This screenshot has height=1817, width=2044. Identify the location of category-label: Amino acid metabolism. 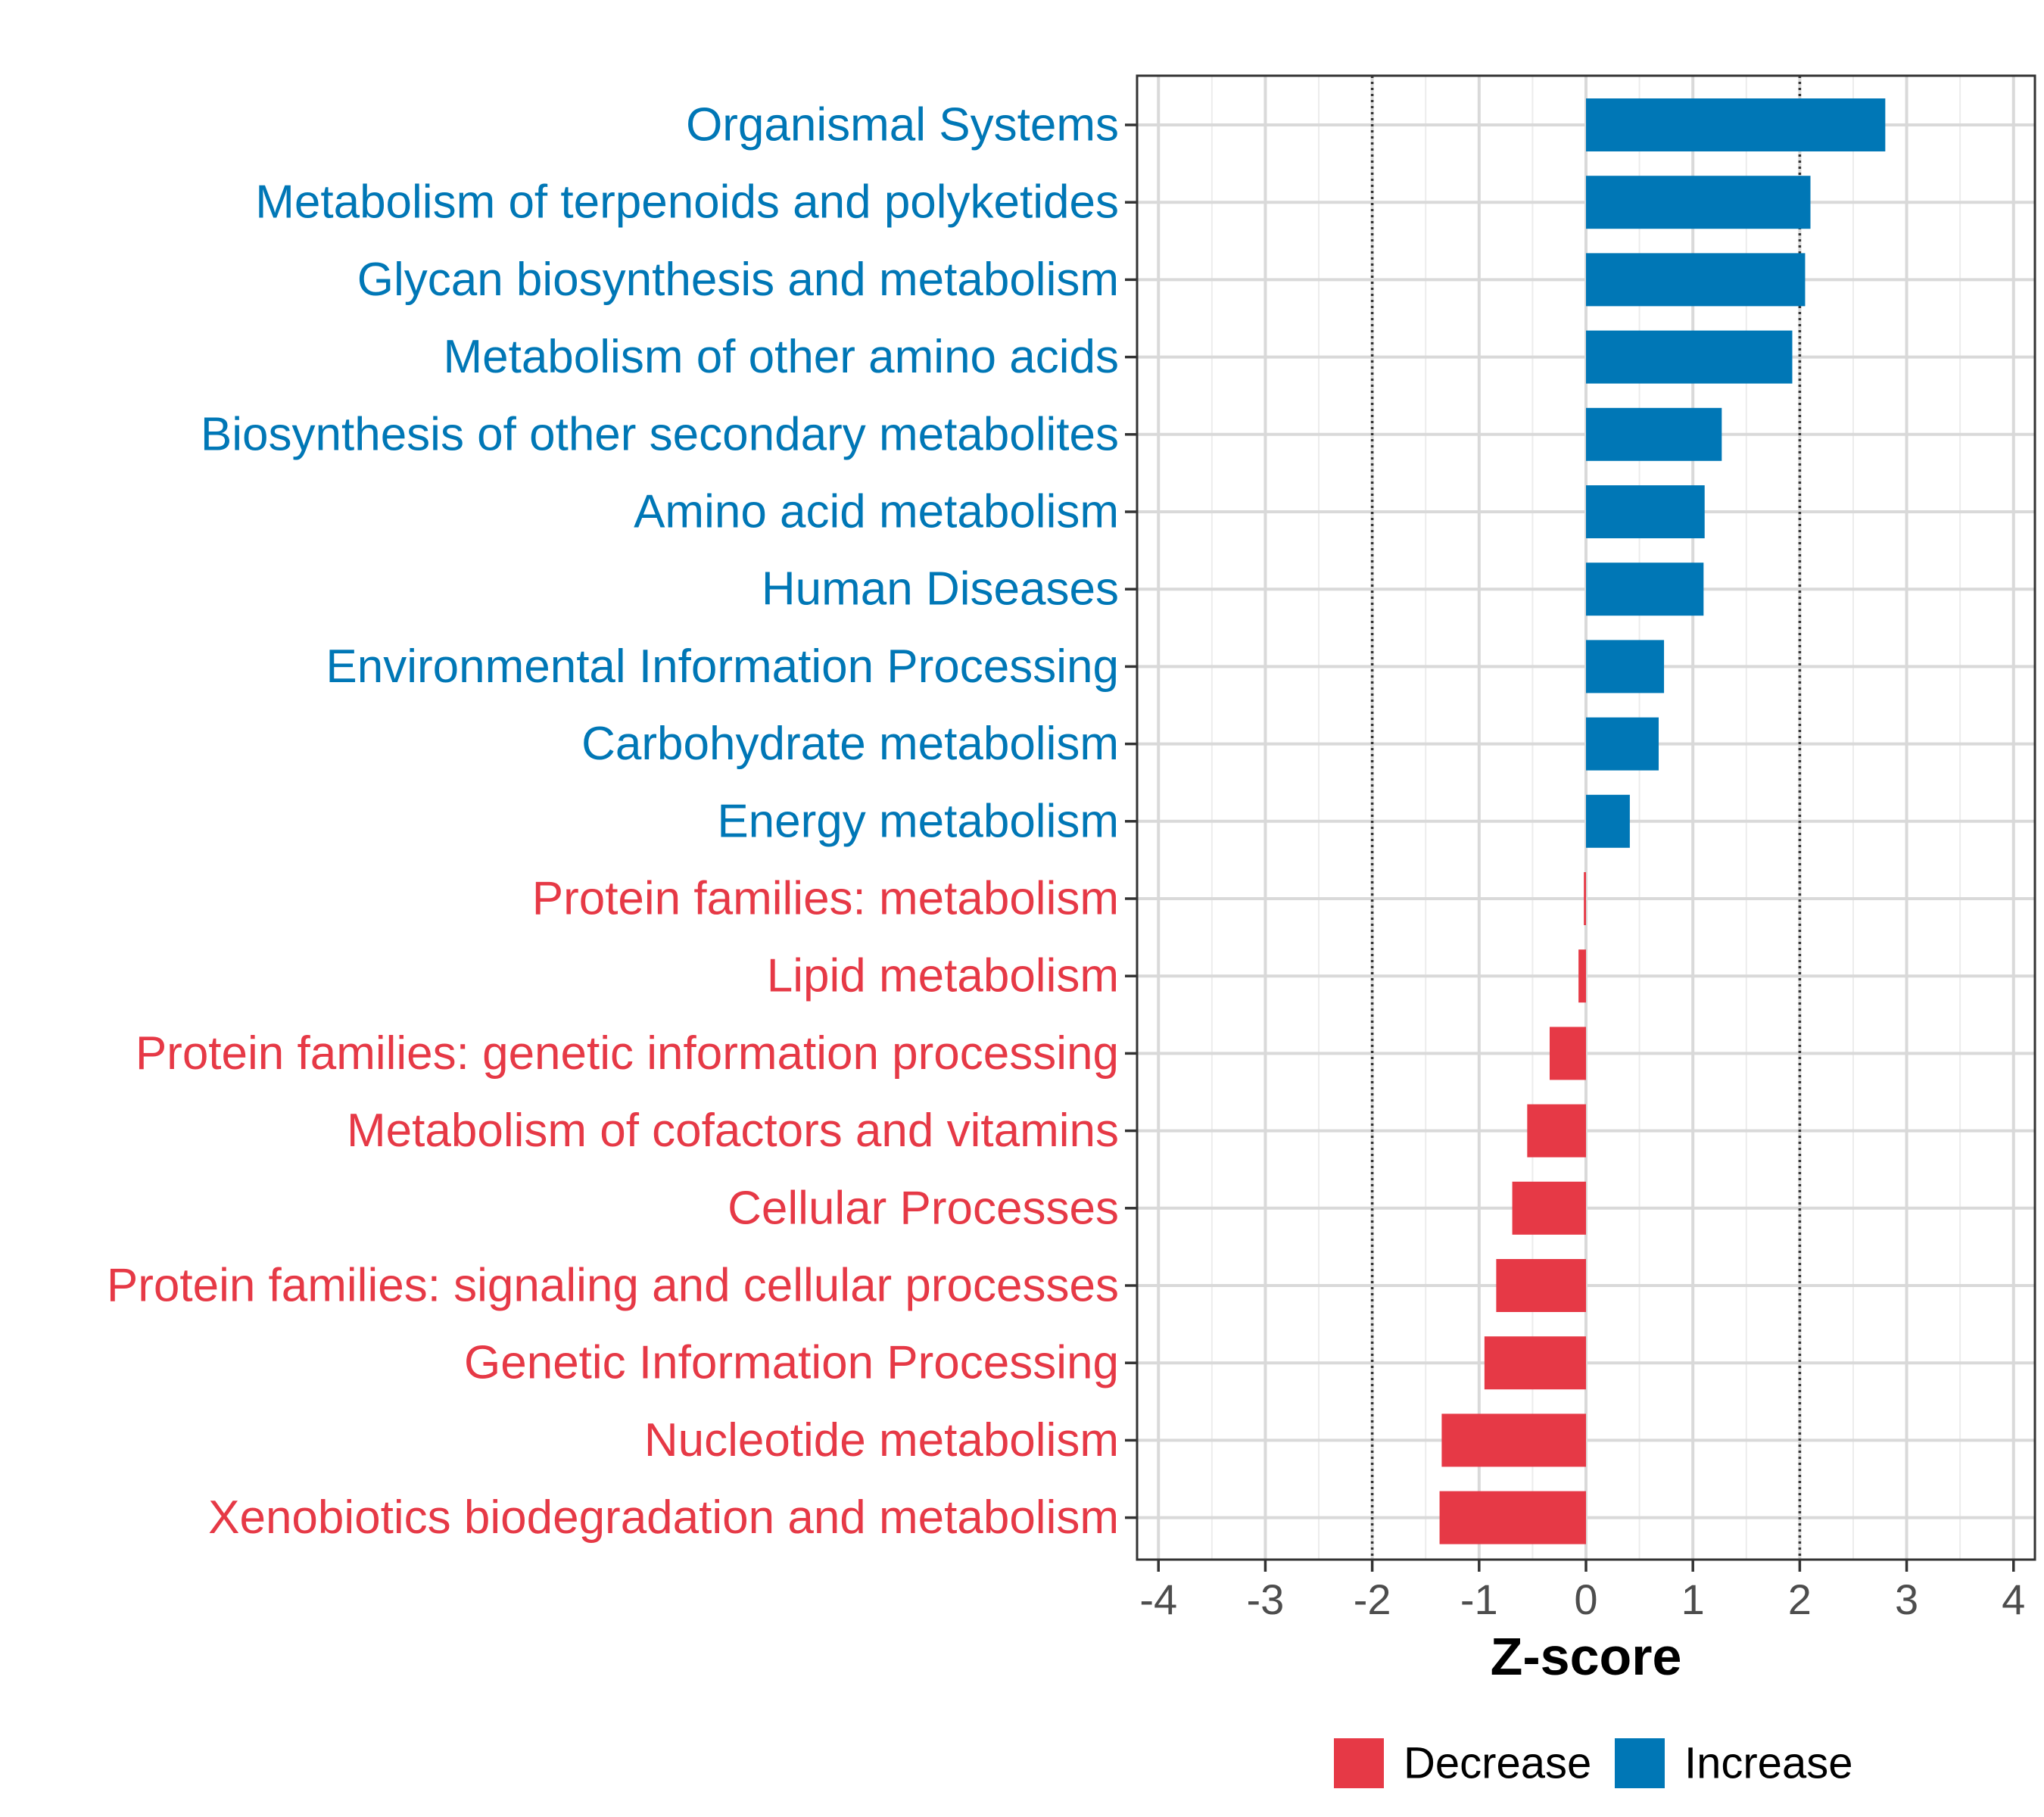
(876, 512).